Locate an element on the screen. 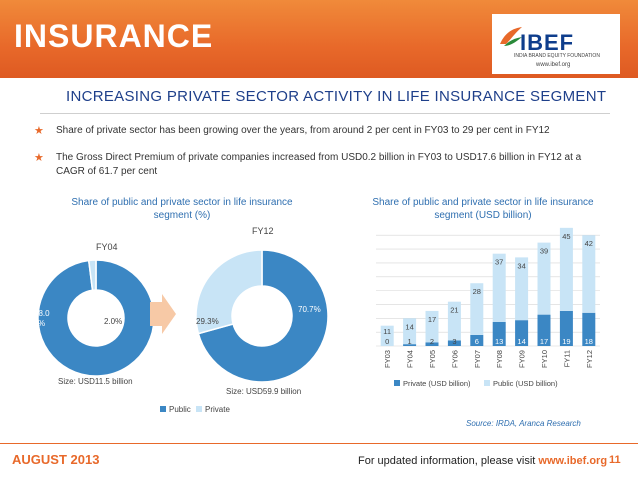 The image size is (638, 479). logo-url: www.ibef.org is located at coordinates (553, 65).